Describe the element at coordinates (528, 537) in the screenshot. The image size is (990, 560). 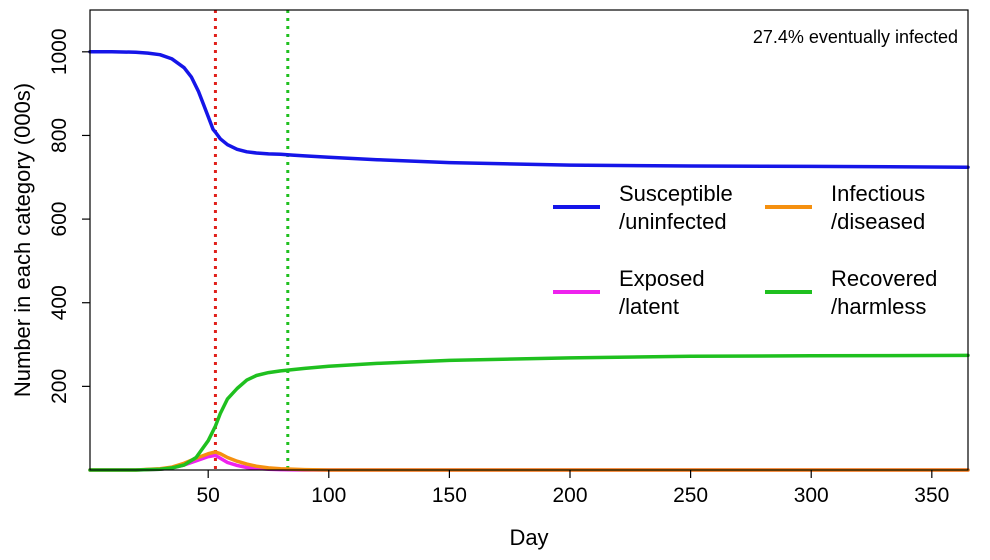
I see `x-axis-title: Day` at that location.